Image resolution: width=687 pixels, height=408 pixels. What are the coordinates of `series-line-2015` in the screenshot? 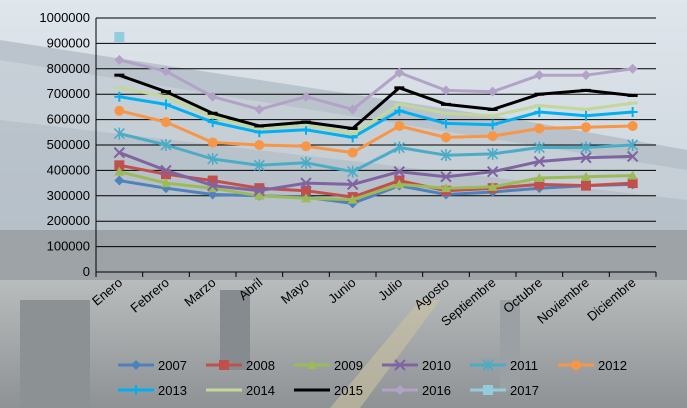 It's located at (375, 101).